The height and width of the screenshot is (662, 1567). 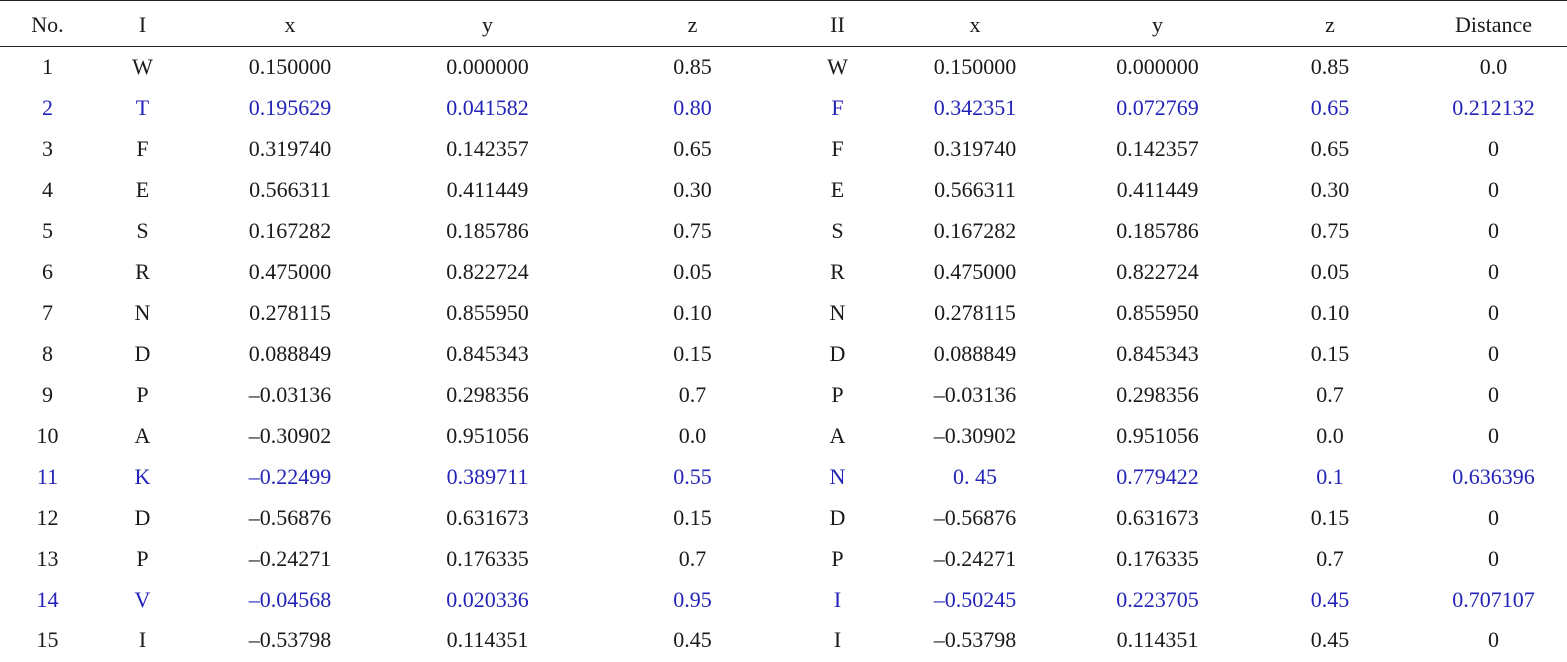 What do you see at coordinates (47, 312) in the screenshot?
I see `cell-no: 7` at bounding box center [47, 312].